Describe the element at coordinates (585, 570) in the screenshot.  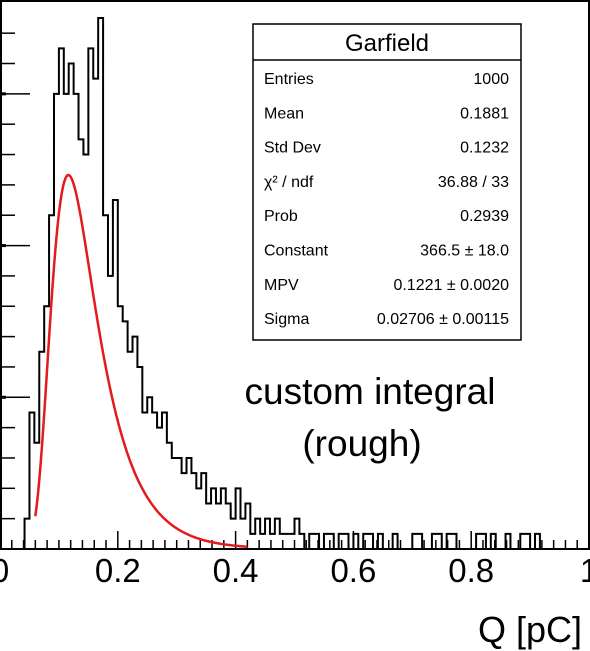
I see `x-tick-label: 1` at that location.